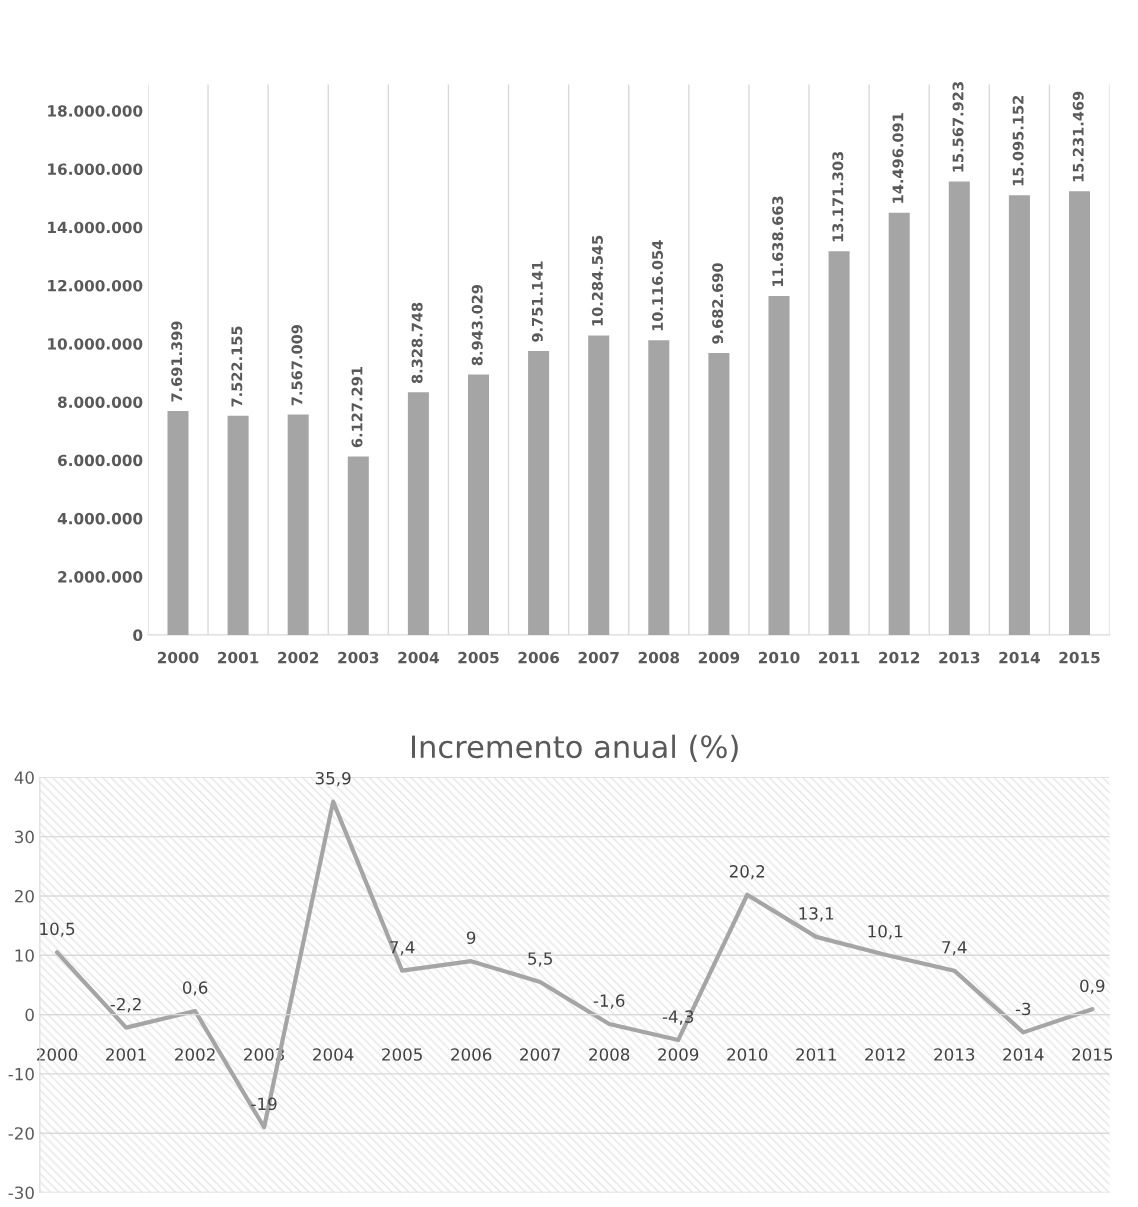 Image resolution: width=1138 pixels, height=1207 pixels. I want to click on data-label: 10.116.054, so click(658, 285).